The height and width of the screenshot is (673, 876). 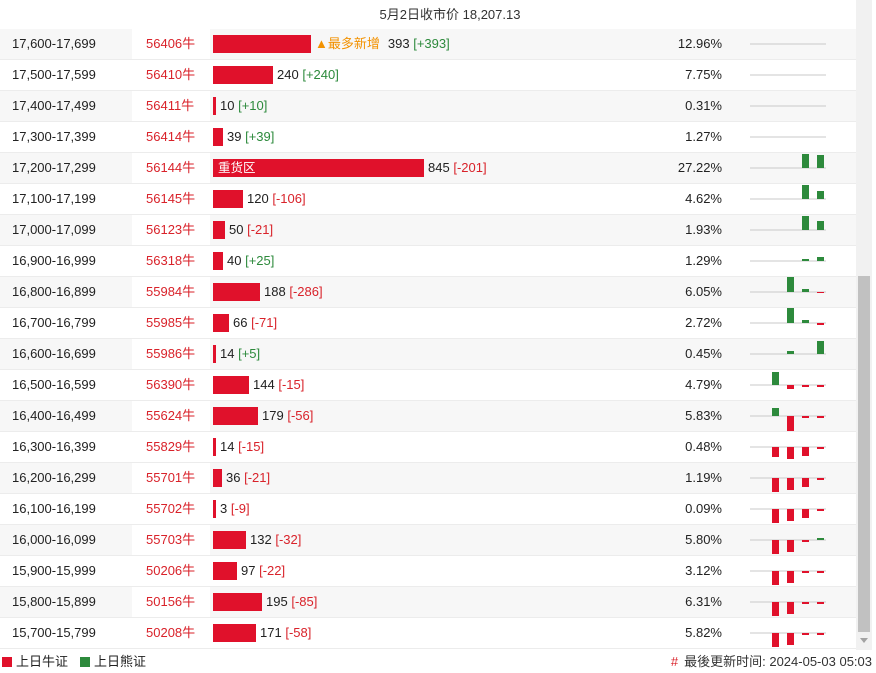 What do you see at coordinates (171, 43) in the screenshot?
I see `cbbc-code-link: 56406牛` at bounding box center [171, 43].